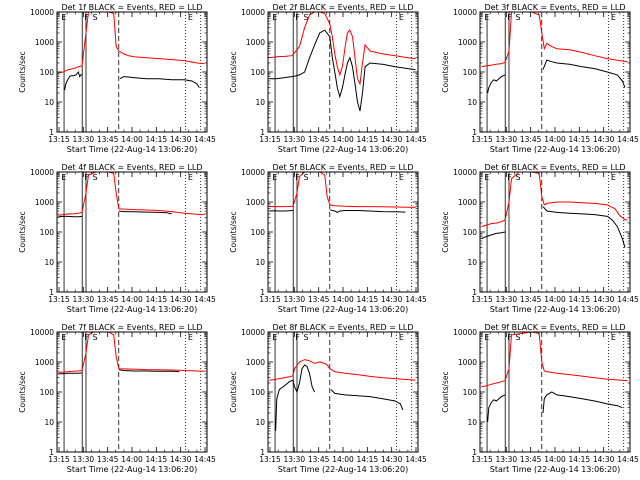  I want to click on panel-title: Det 5f BLACK = Events, RED = LLD, so click(342, 167).